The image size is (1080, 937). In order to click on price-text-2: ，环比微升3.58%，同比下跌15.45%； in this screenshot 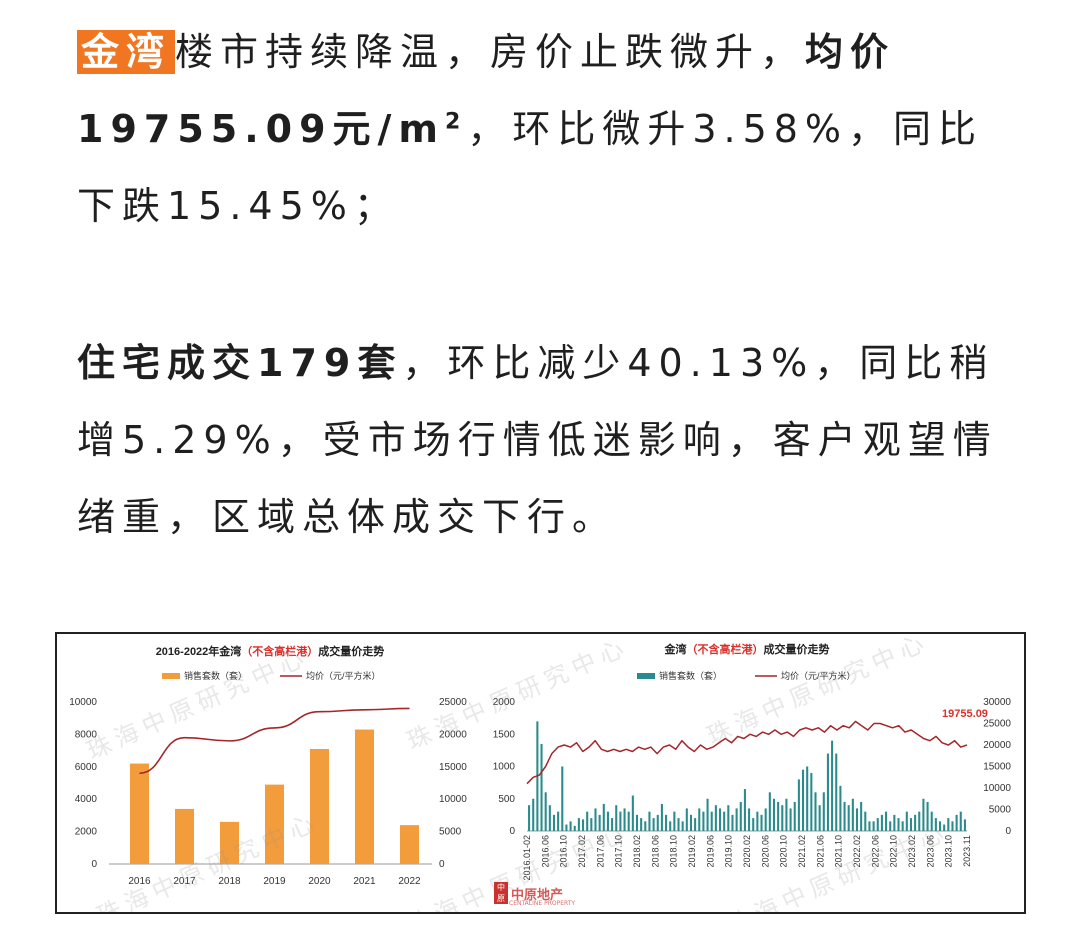, I will do `click(530, 167)`.